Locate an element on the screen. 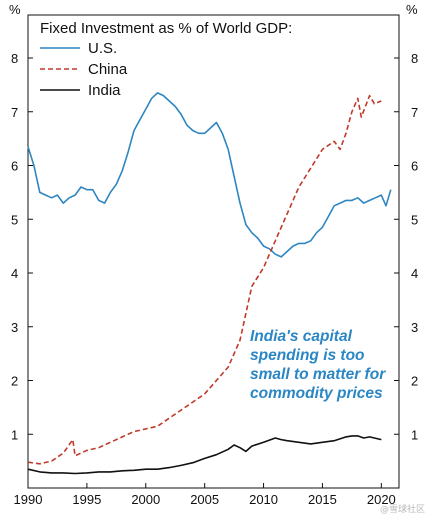 The image size is (432, 520). legend: U.S. China India is located at coordinates (84, 69).